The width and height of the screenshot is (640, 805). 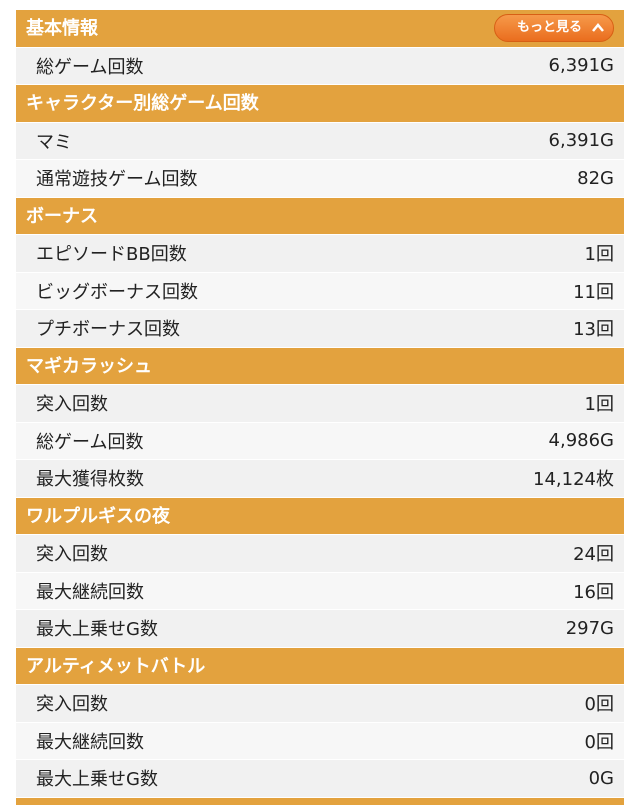 What do you see at coordinates (320, 666) in the screenshot?
I see `section-header: アルティメットバトル` at bounding box center [320, 666].